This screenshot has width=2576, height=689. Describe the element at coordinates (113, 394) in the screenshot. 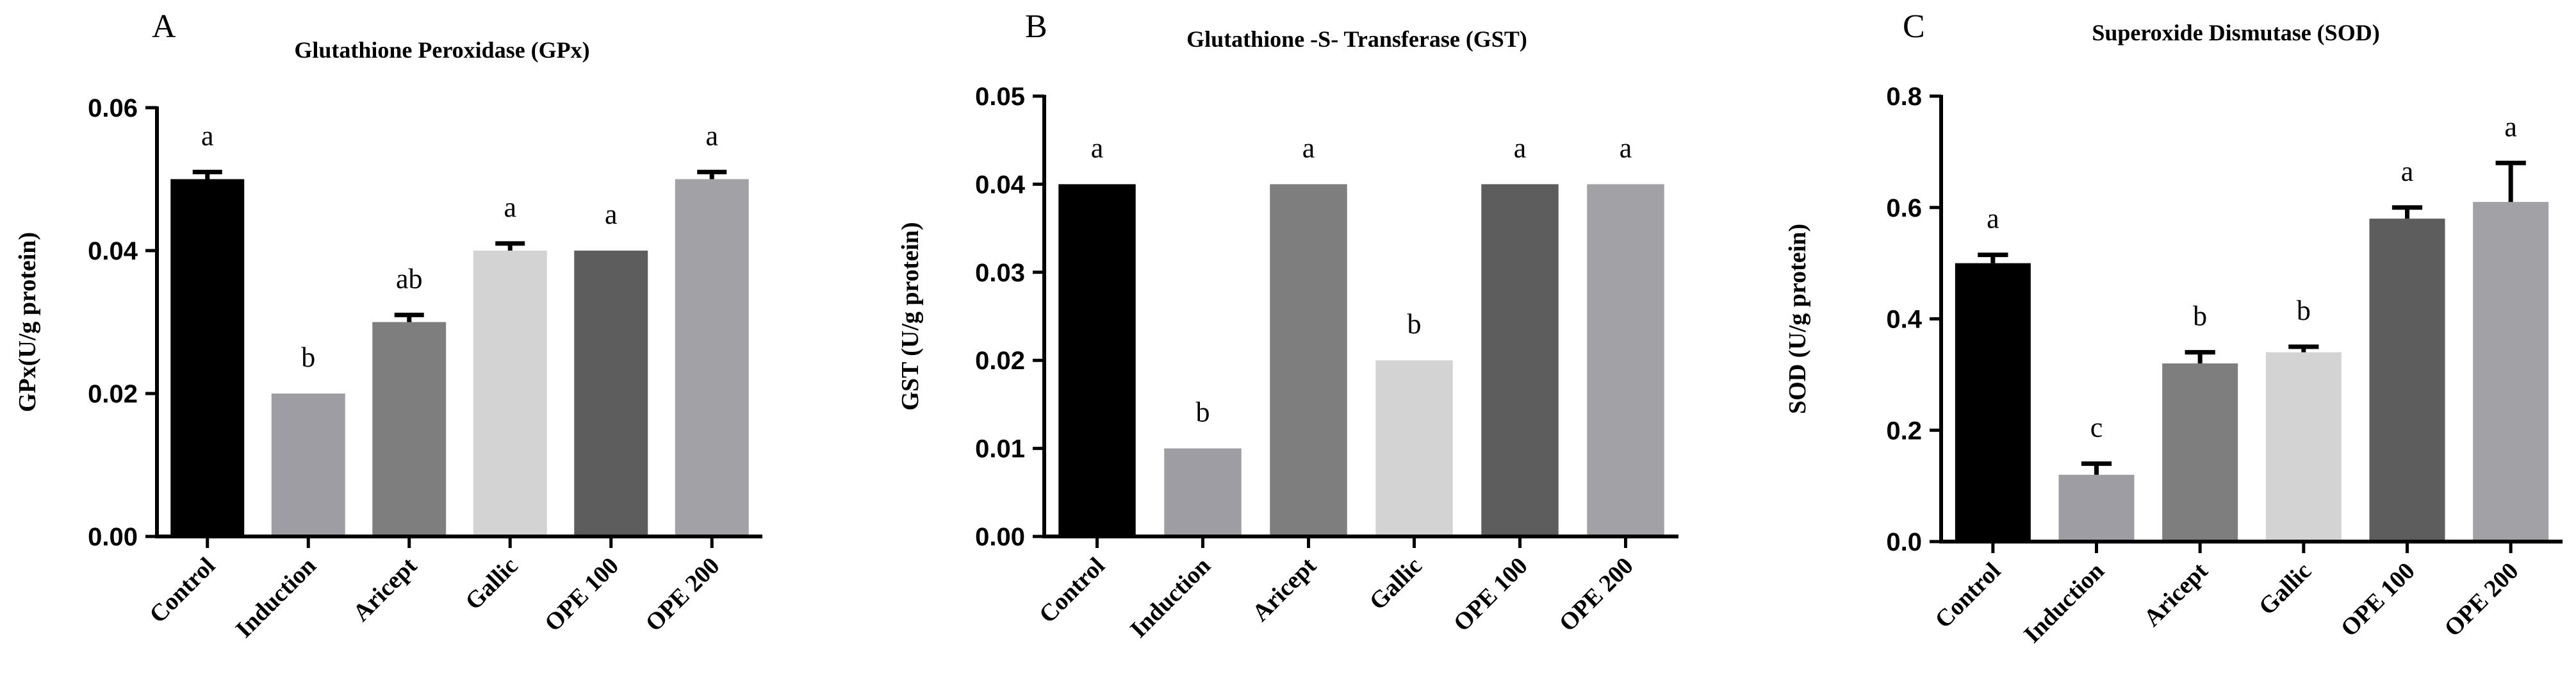

I see `panel-a-y-tick-label: 0.02` at that location.